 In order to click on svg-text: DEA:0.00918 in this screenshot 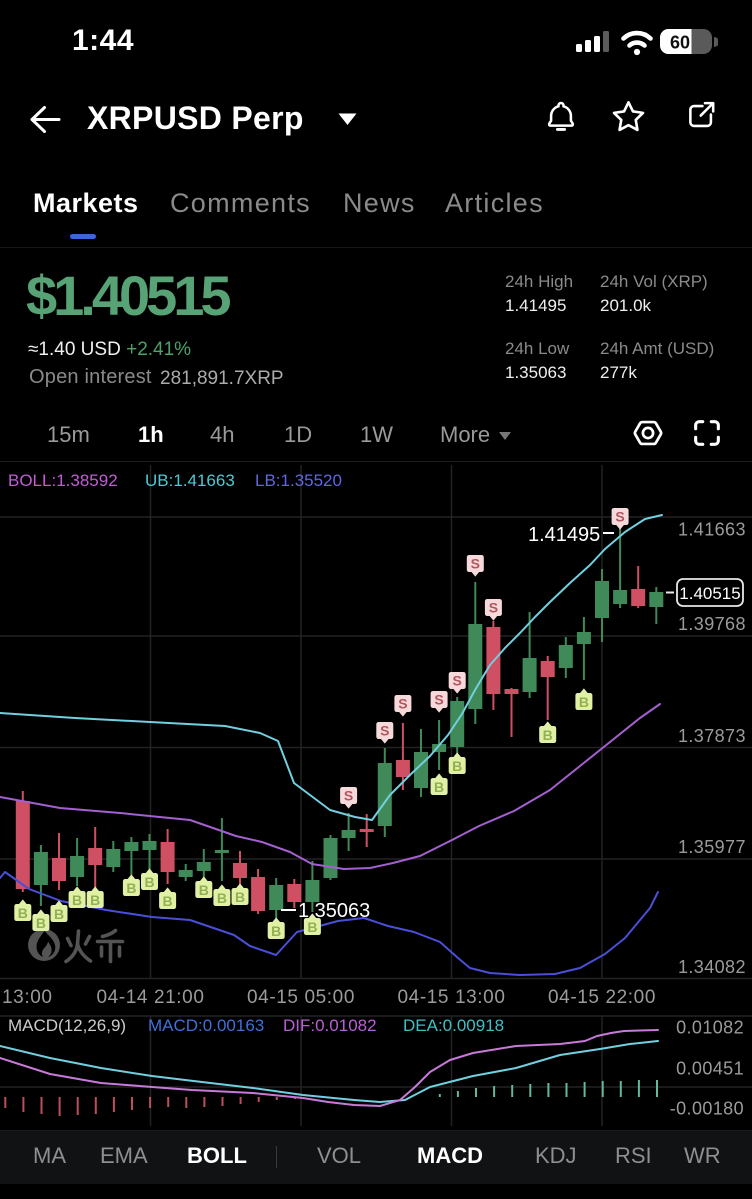, I will do `click(453, 1025)`.